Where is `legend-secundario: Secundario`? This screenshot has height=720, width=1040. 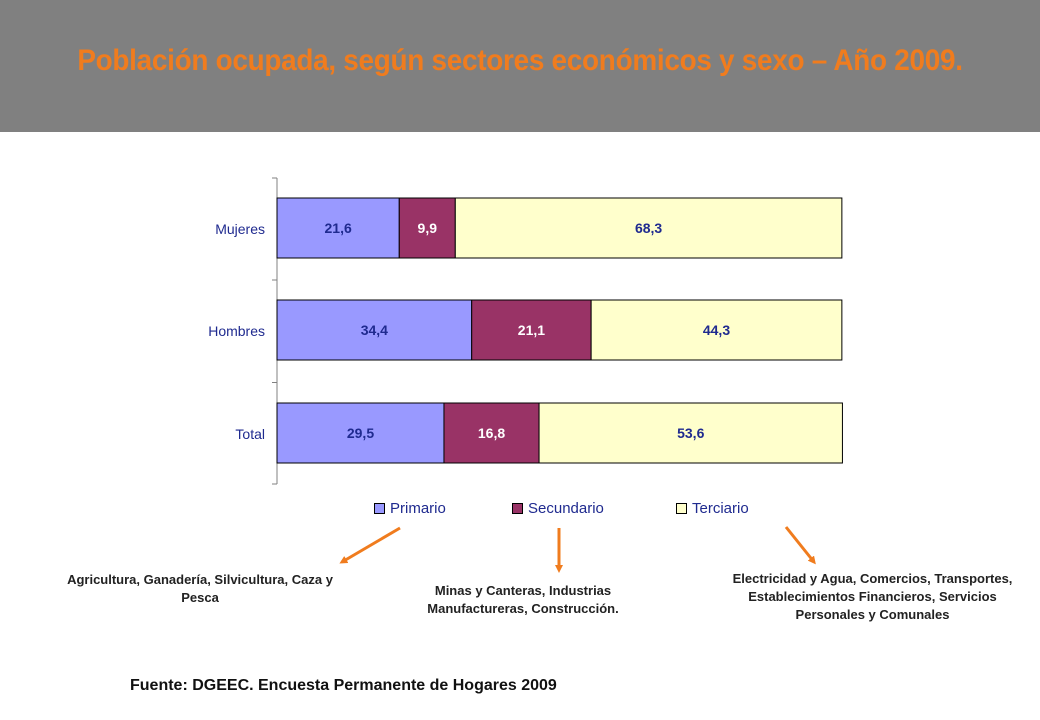
legend-secundario: Secundario is located at coordinates (558, 508).